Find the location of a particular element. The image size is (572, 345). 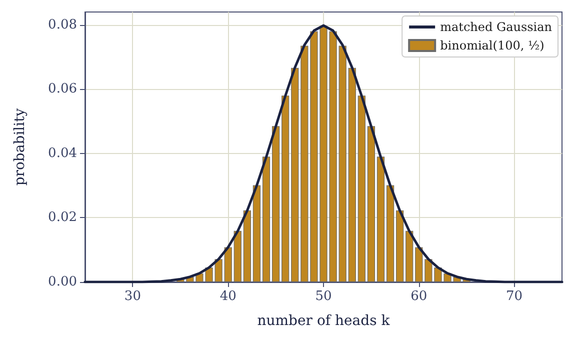

y-tick-label: 0.00 is located at coordinates (62, 282).